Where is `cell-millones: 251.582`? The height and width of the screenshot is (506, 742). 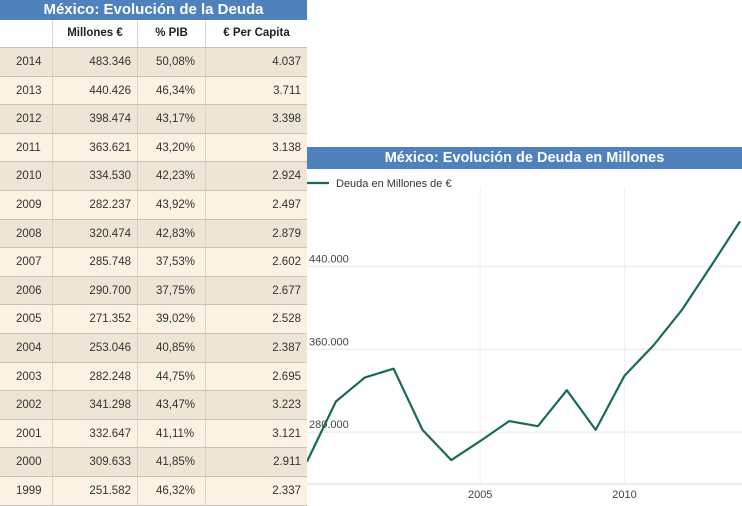
cell-millones: 251.582 is located at coordinates (94, 490).